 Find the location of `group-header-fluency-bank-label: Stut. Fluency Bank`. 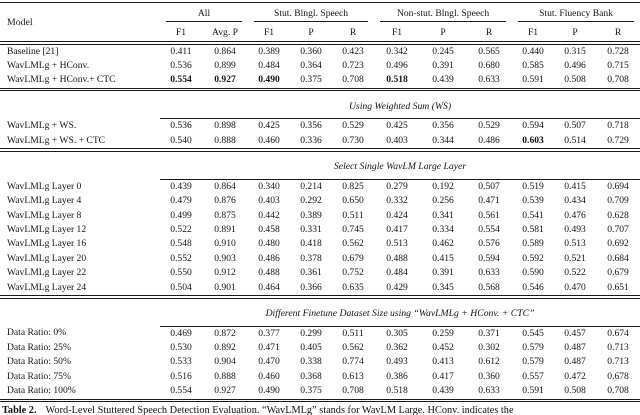

group-header-fluency-bank-label: Stut. Fluency Bank is located at coordinates (576, 13).